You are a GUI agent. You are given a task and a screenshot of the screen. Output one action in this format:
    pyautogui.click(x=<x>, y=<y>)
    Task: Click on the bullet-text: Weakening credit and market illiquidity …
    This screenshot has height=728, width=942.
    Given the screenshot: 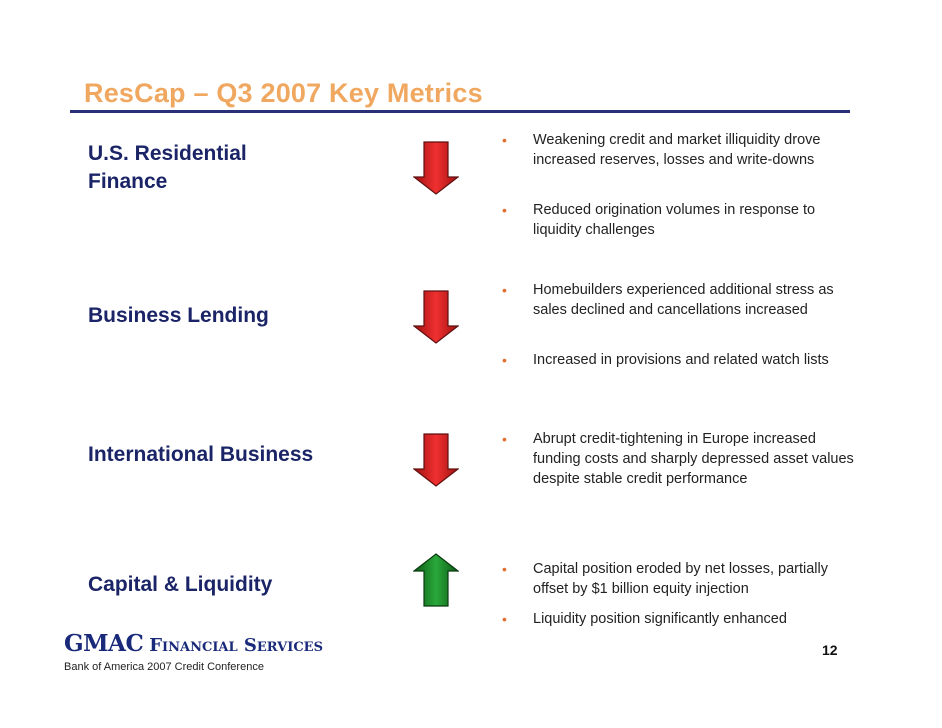 What is the action you would take?
    pyautogui.click(x=677, y=150)
    